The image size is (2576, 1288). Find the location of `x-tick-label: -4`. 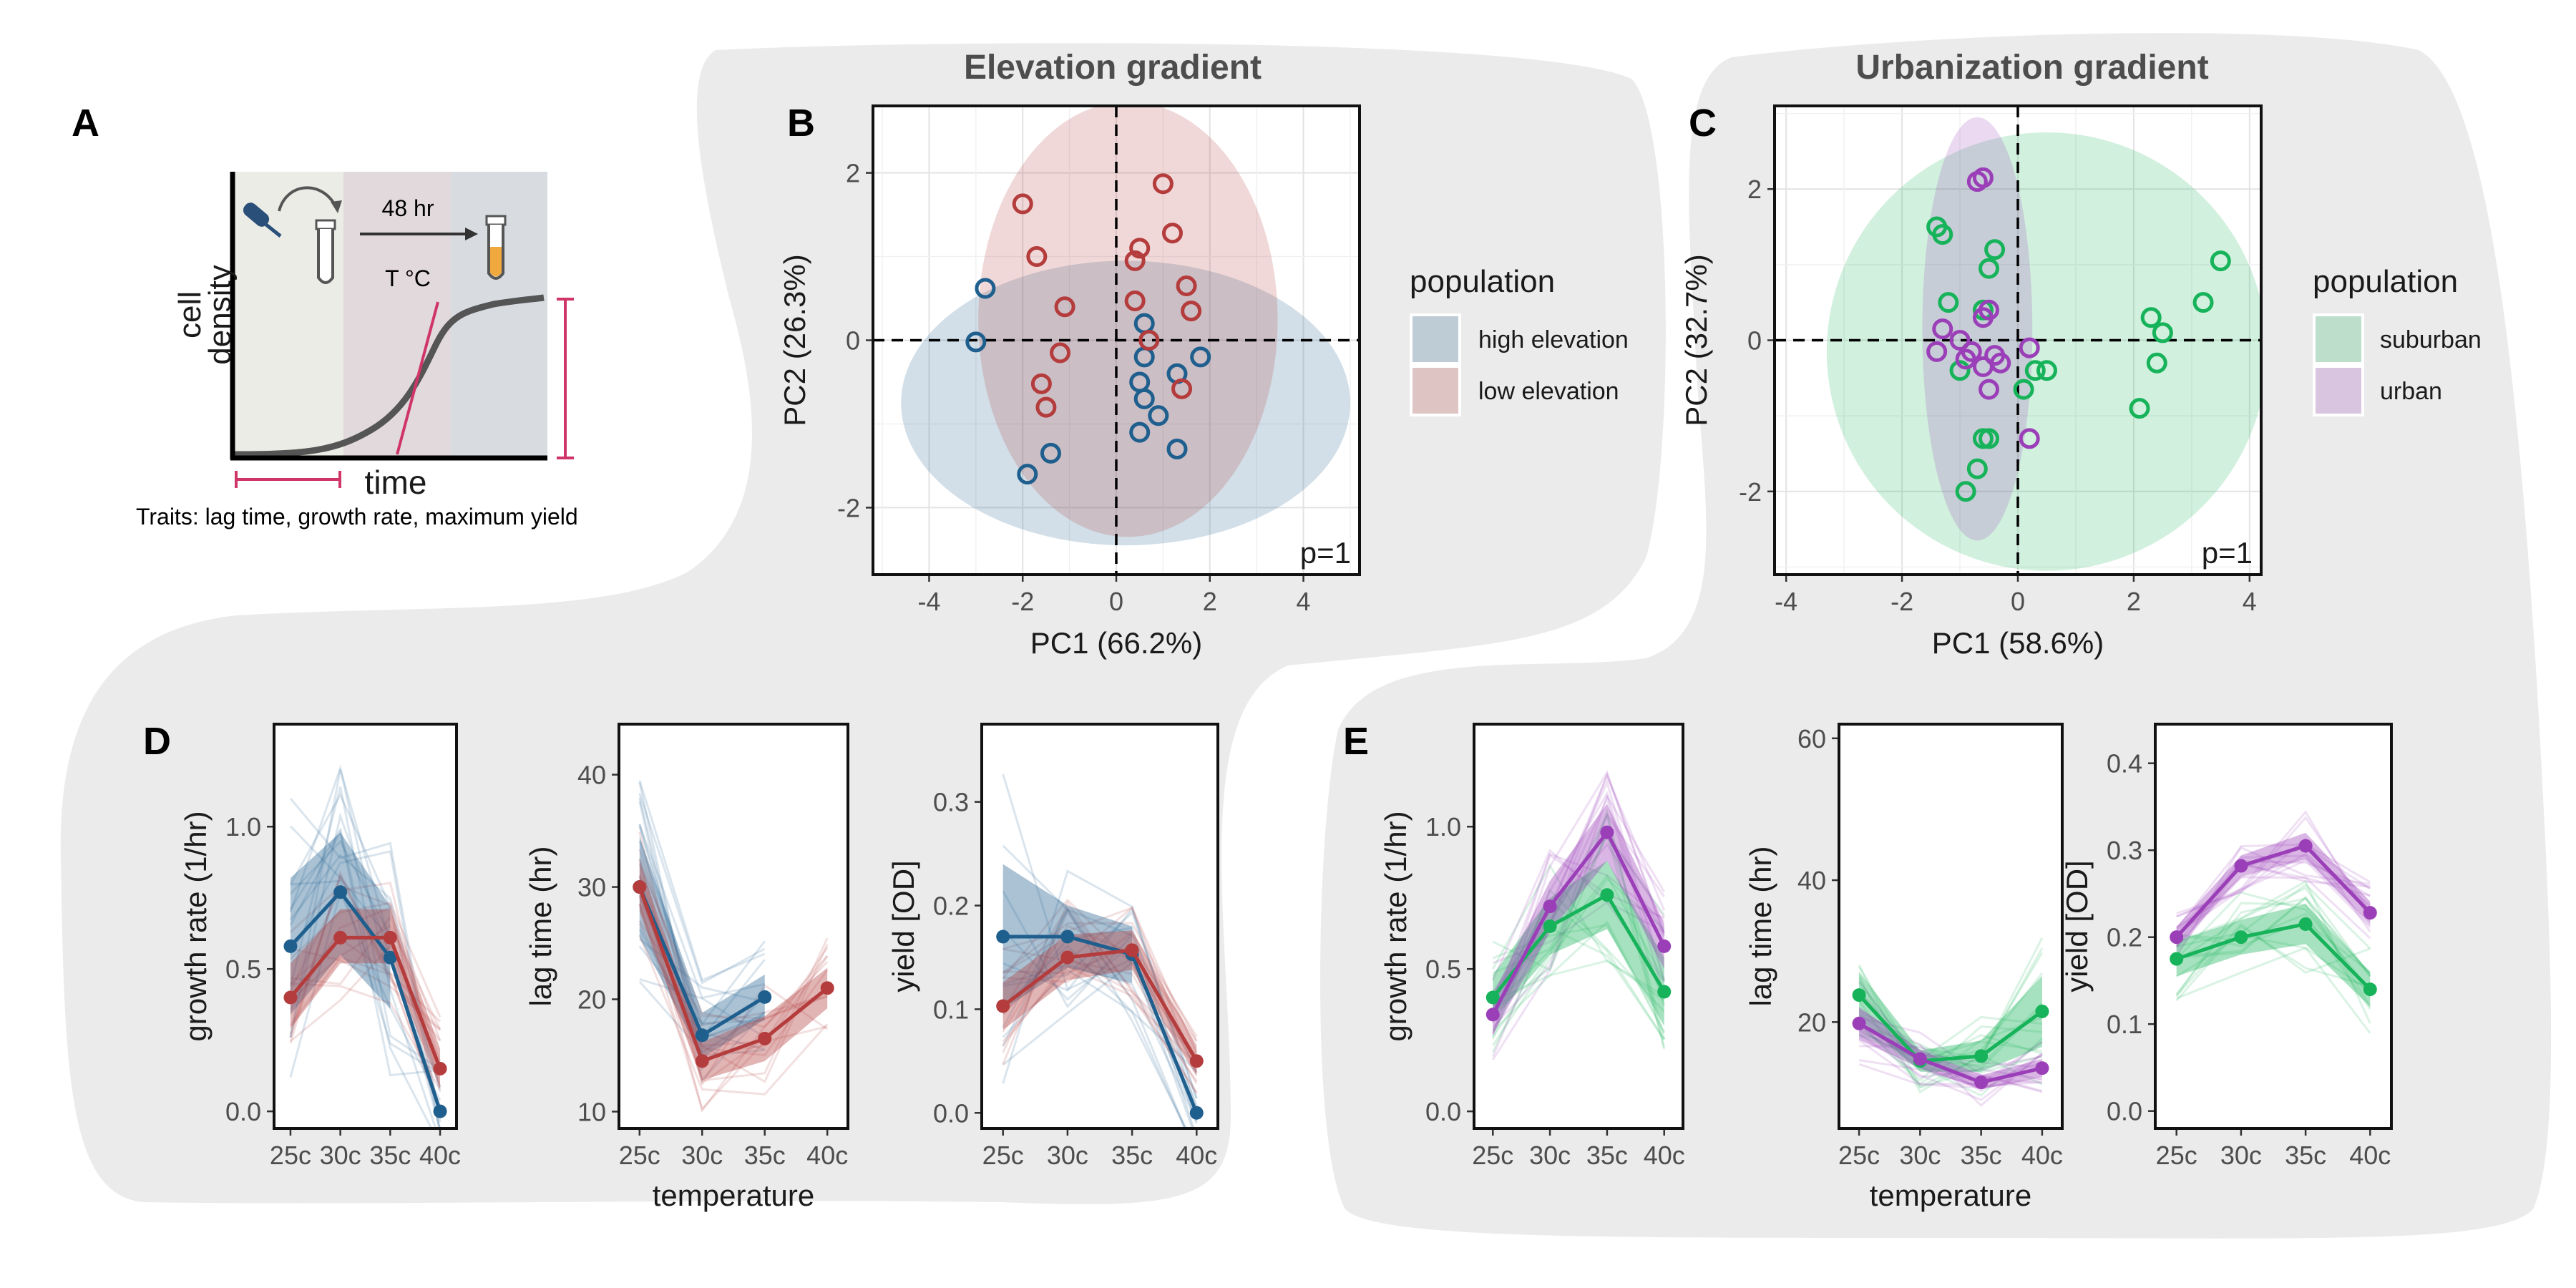

x-tick-label: -4 is located at coordinates (1786, 601).